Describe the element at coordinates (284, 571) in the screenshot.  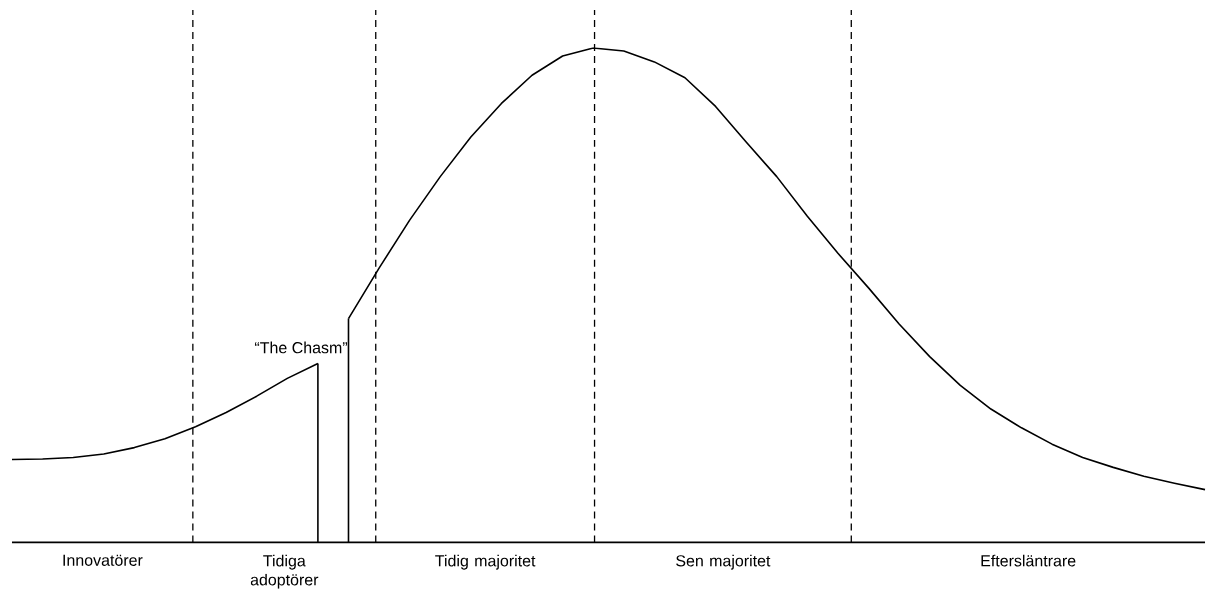
I see `text: Tidiga adoptörer` at that location.